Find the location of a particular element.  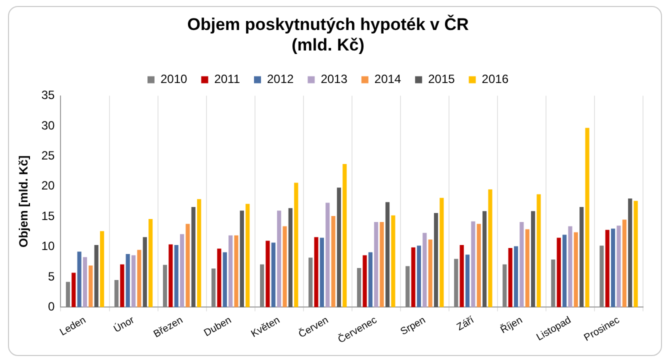

x-tick-label: Únor is located at coordinates (124, 325).